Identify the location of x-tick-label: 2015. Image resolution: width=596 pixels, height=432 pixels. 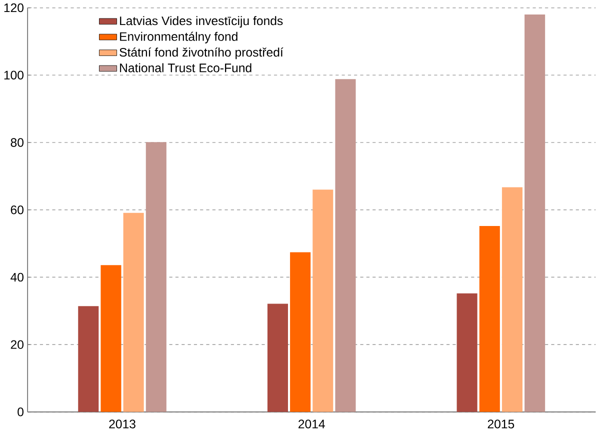
(501, 424).